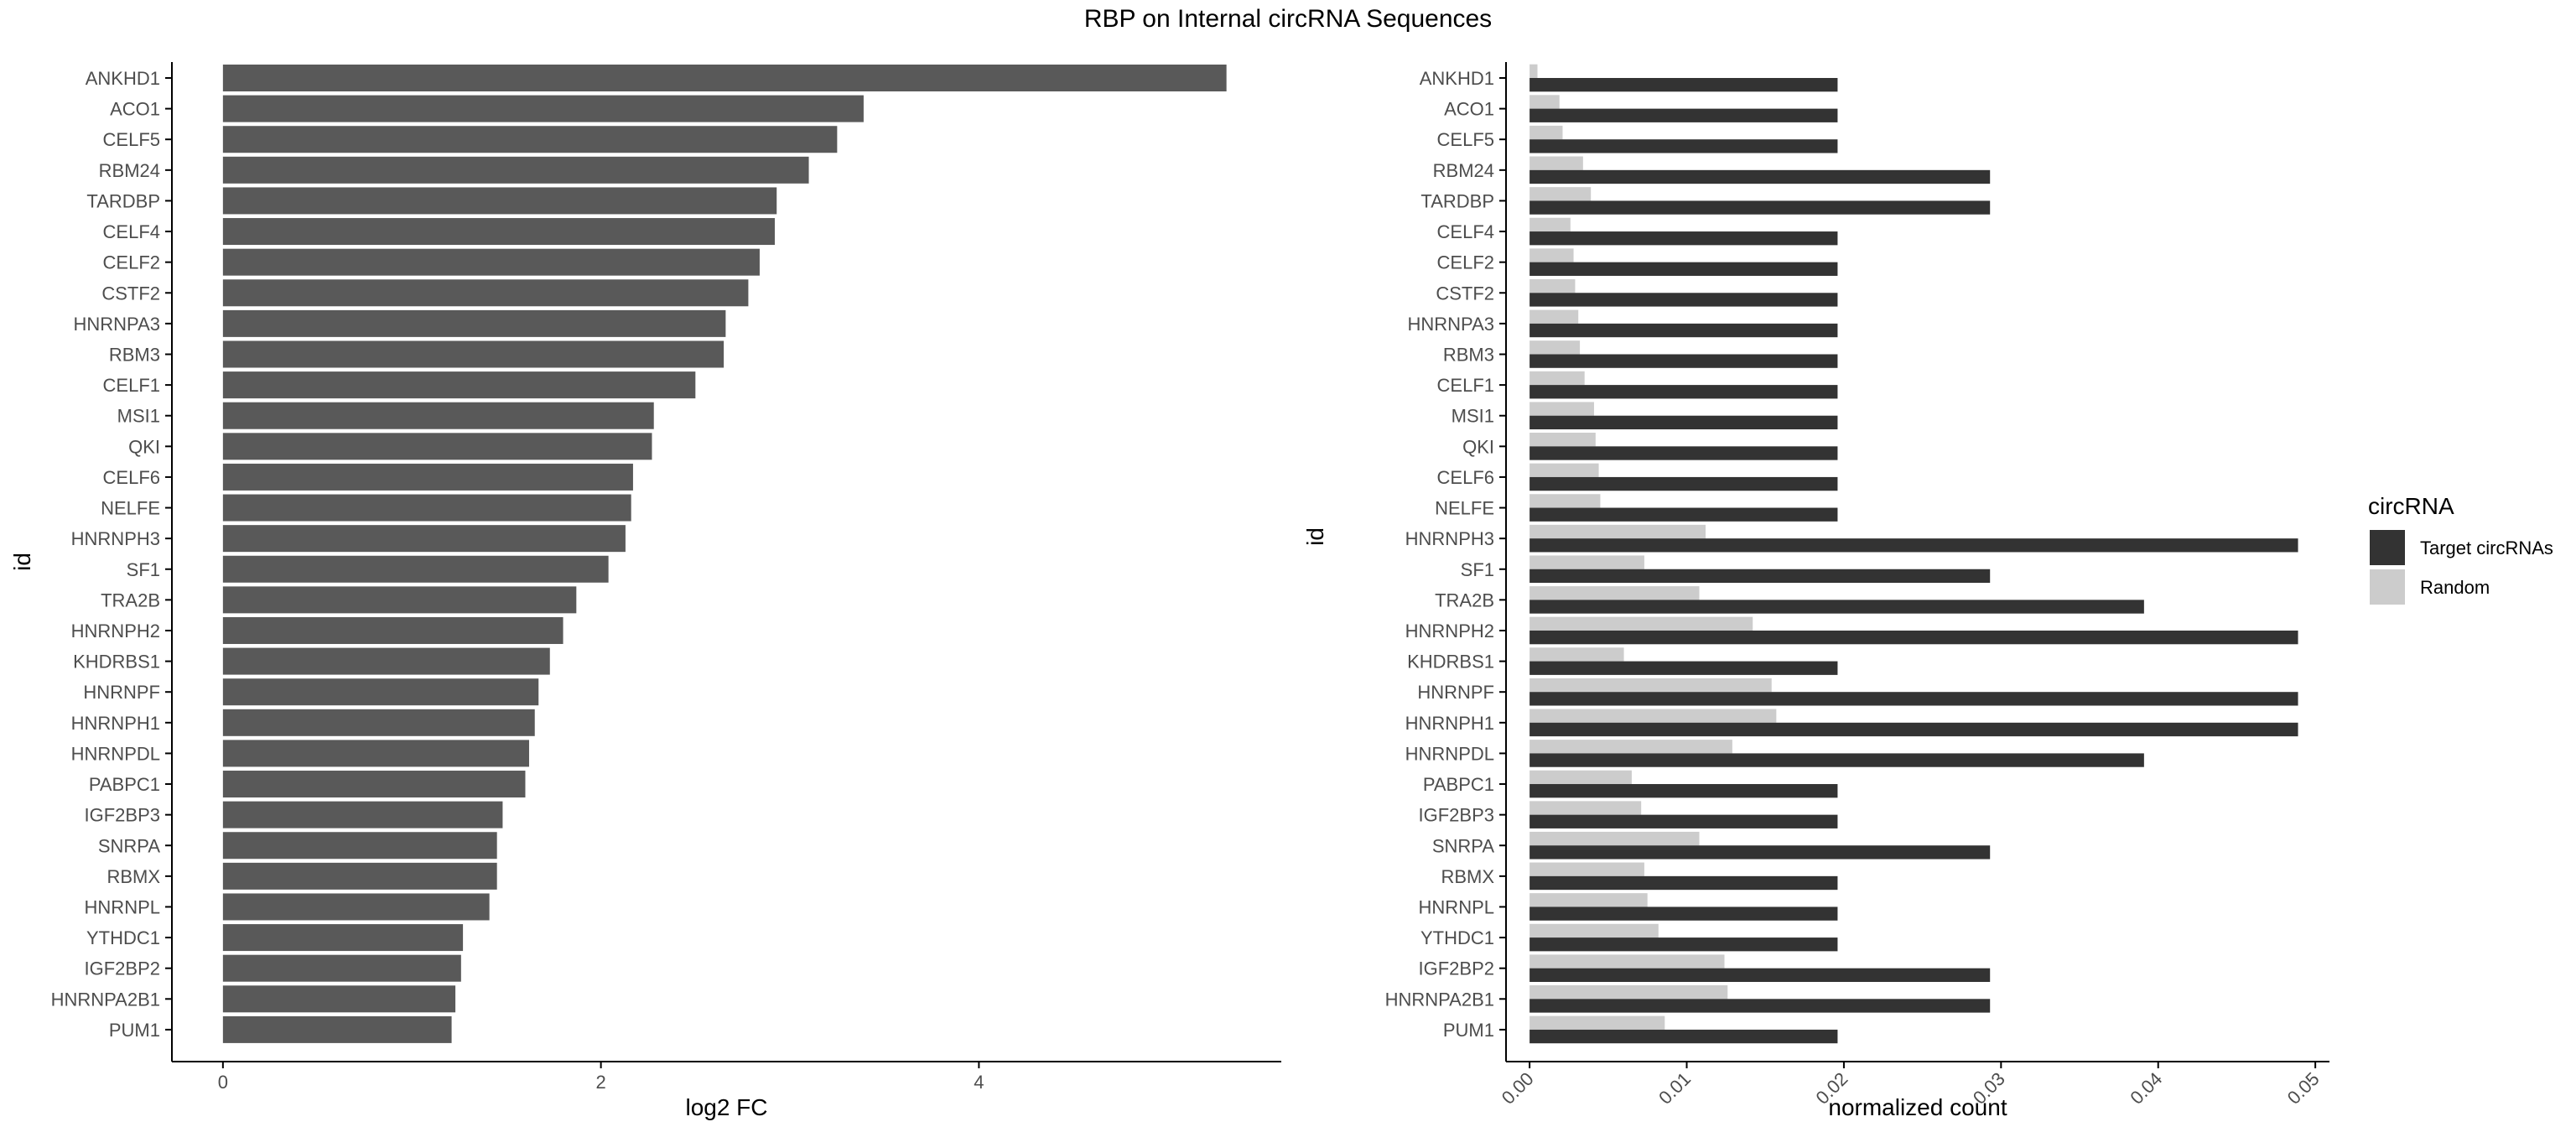 This screenshot has height=1127, width=2576. I want to click on bar-ythdc1, so click(343, 938).